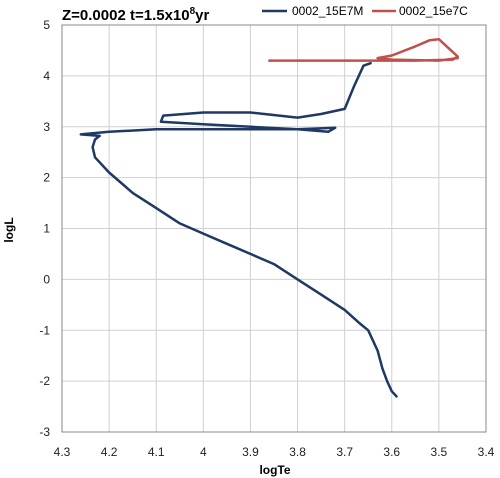 Image resolution: width=500 pixels, height=478 pixels. Describe the element at coordinates (365, 11) in the screenshot. I see `legend: 0002_15E7M 0002_15e7C` at that location.